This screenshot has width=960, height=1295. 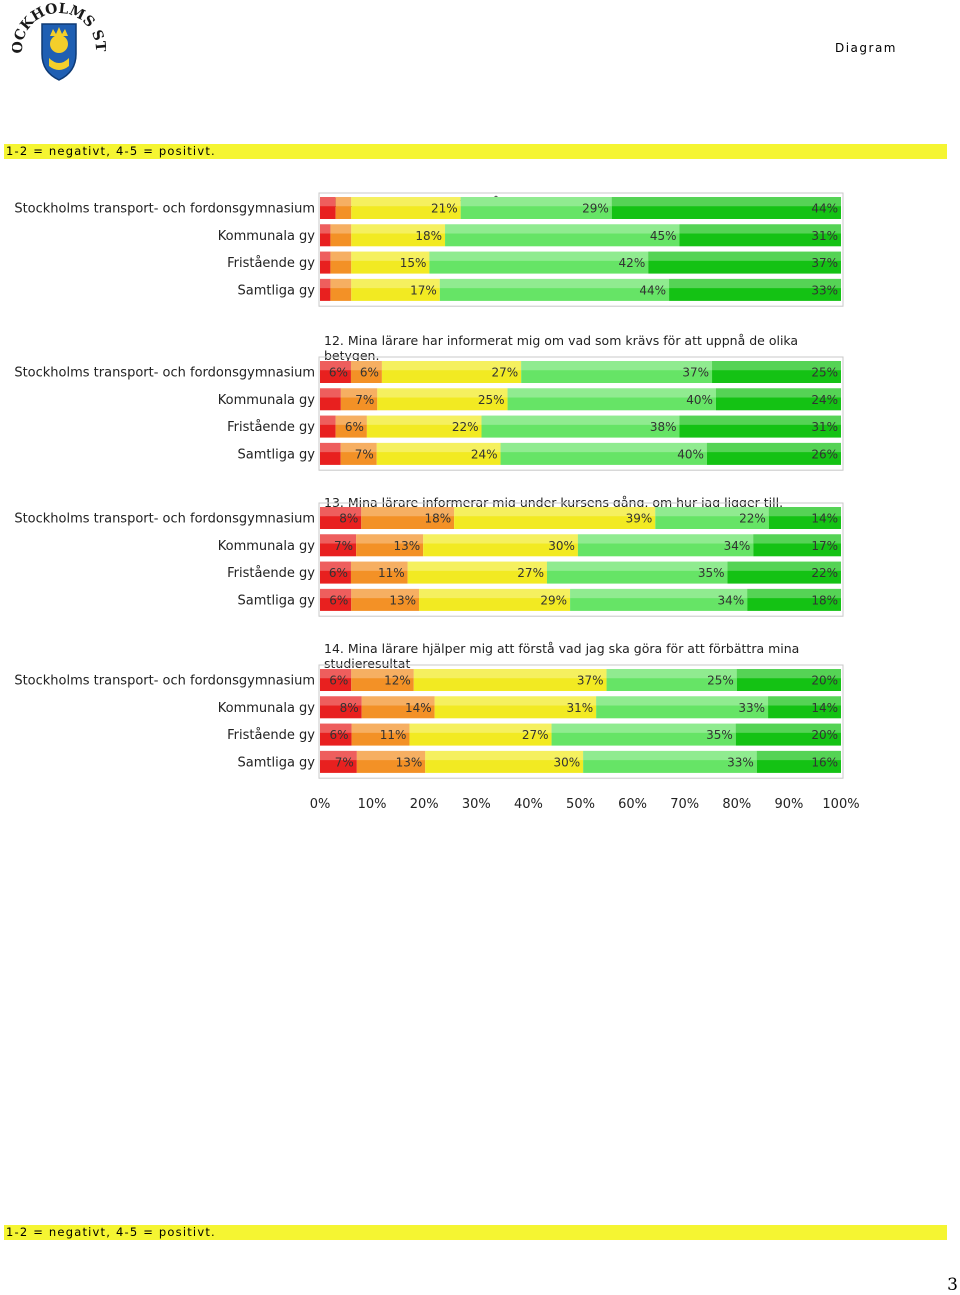 I want to click on data-label: 8%, so click(x=348, y=519).